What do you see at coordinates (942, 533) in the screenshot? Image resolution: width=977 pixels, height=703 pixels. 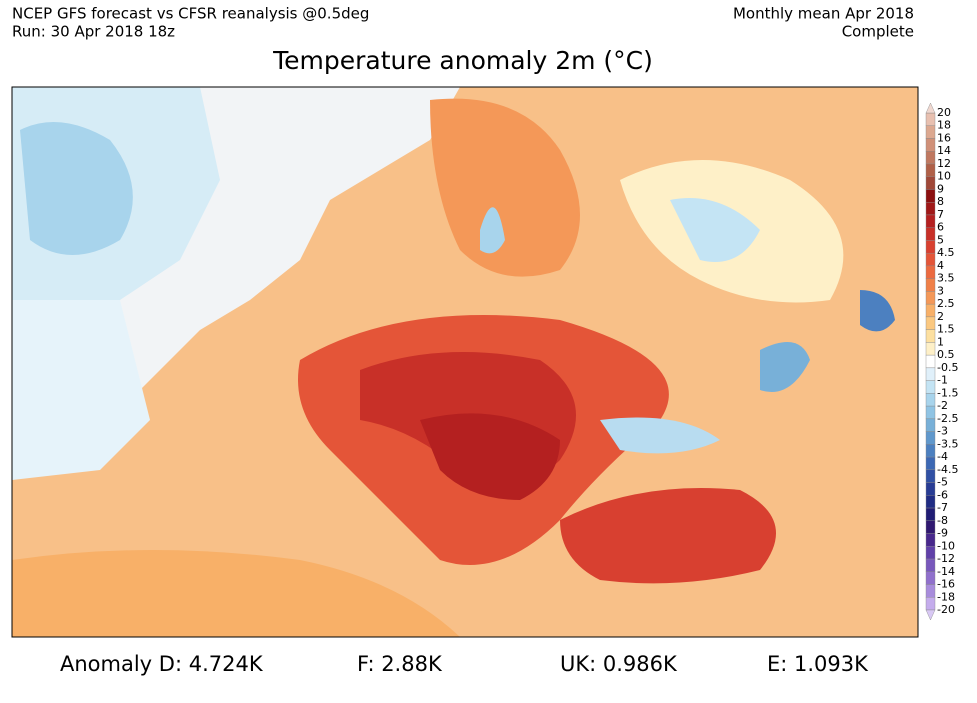 I see `colorbar-label: -9` at bounding box center [942, 533].